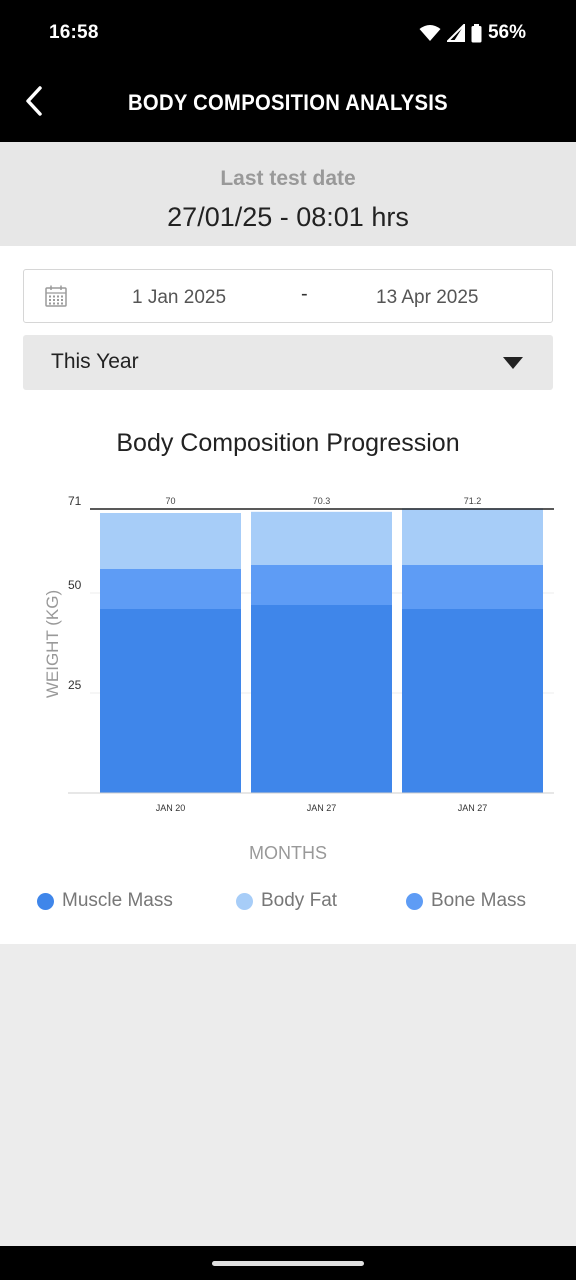 The width and height of the screenshot is (576, 1280). Describe the element at coordinates (288, 296) in the screenshot. I see `date-range-picker: 1 Jan 2025 - 13 Apr 2025` at that location.